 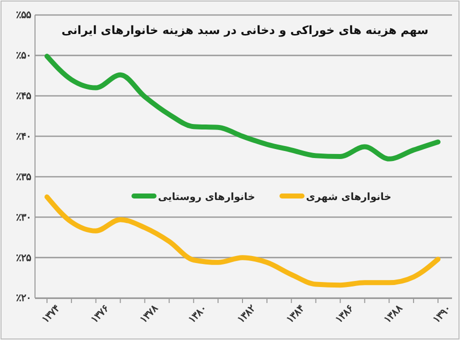 I want to click on y-tick-label: ٪۵۵, so click(x=24, y=16).